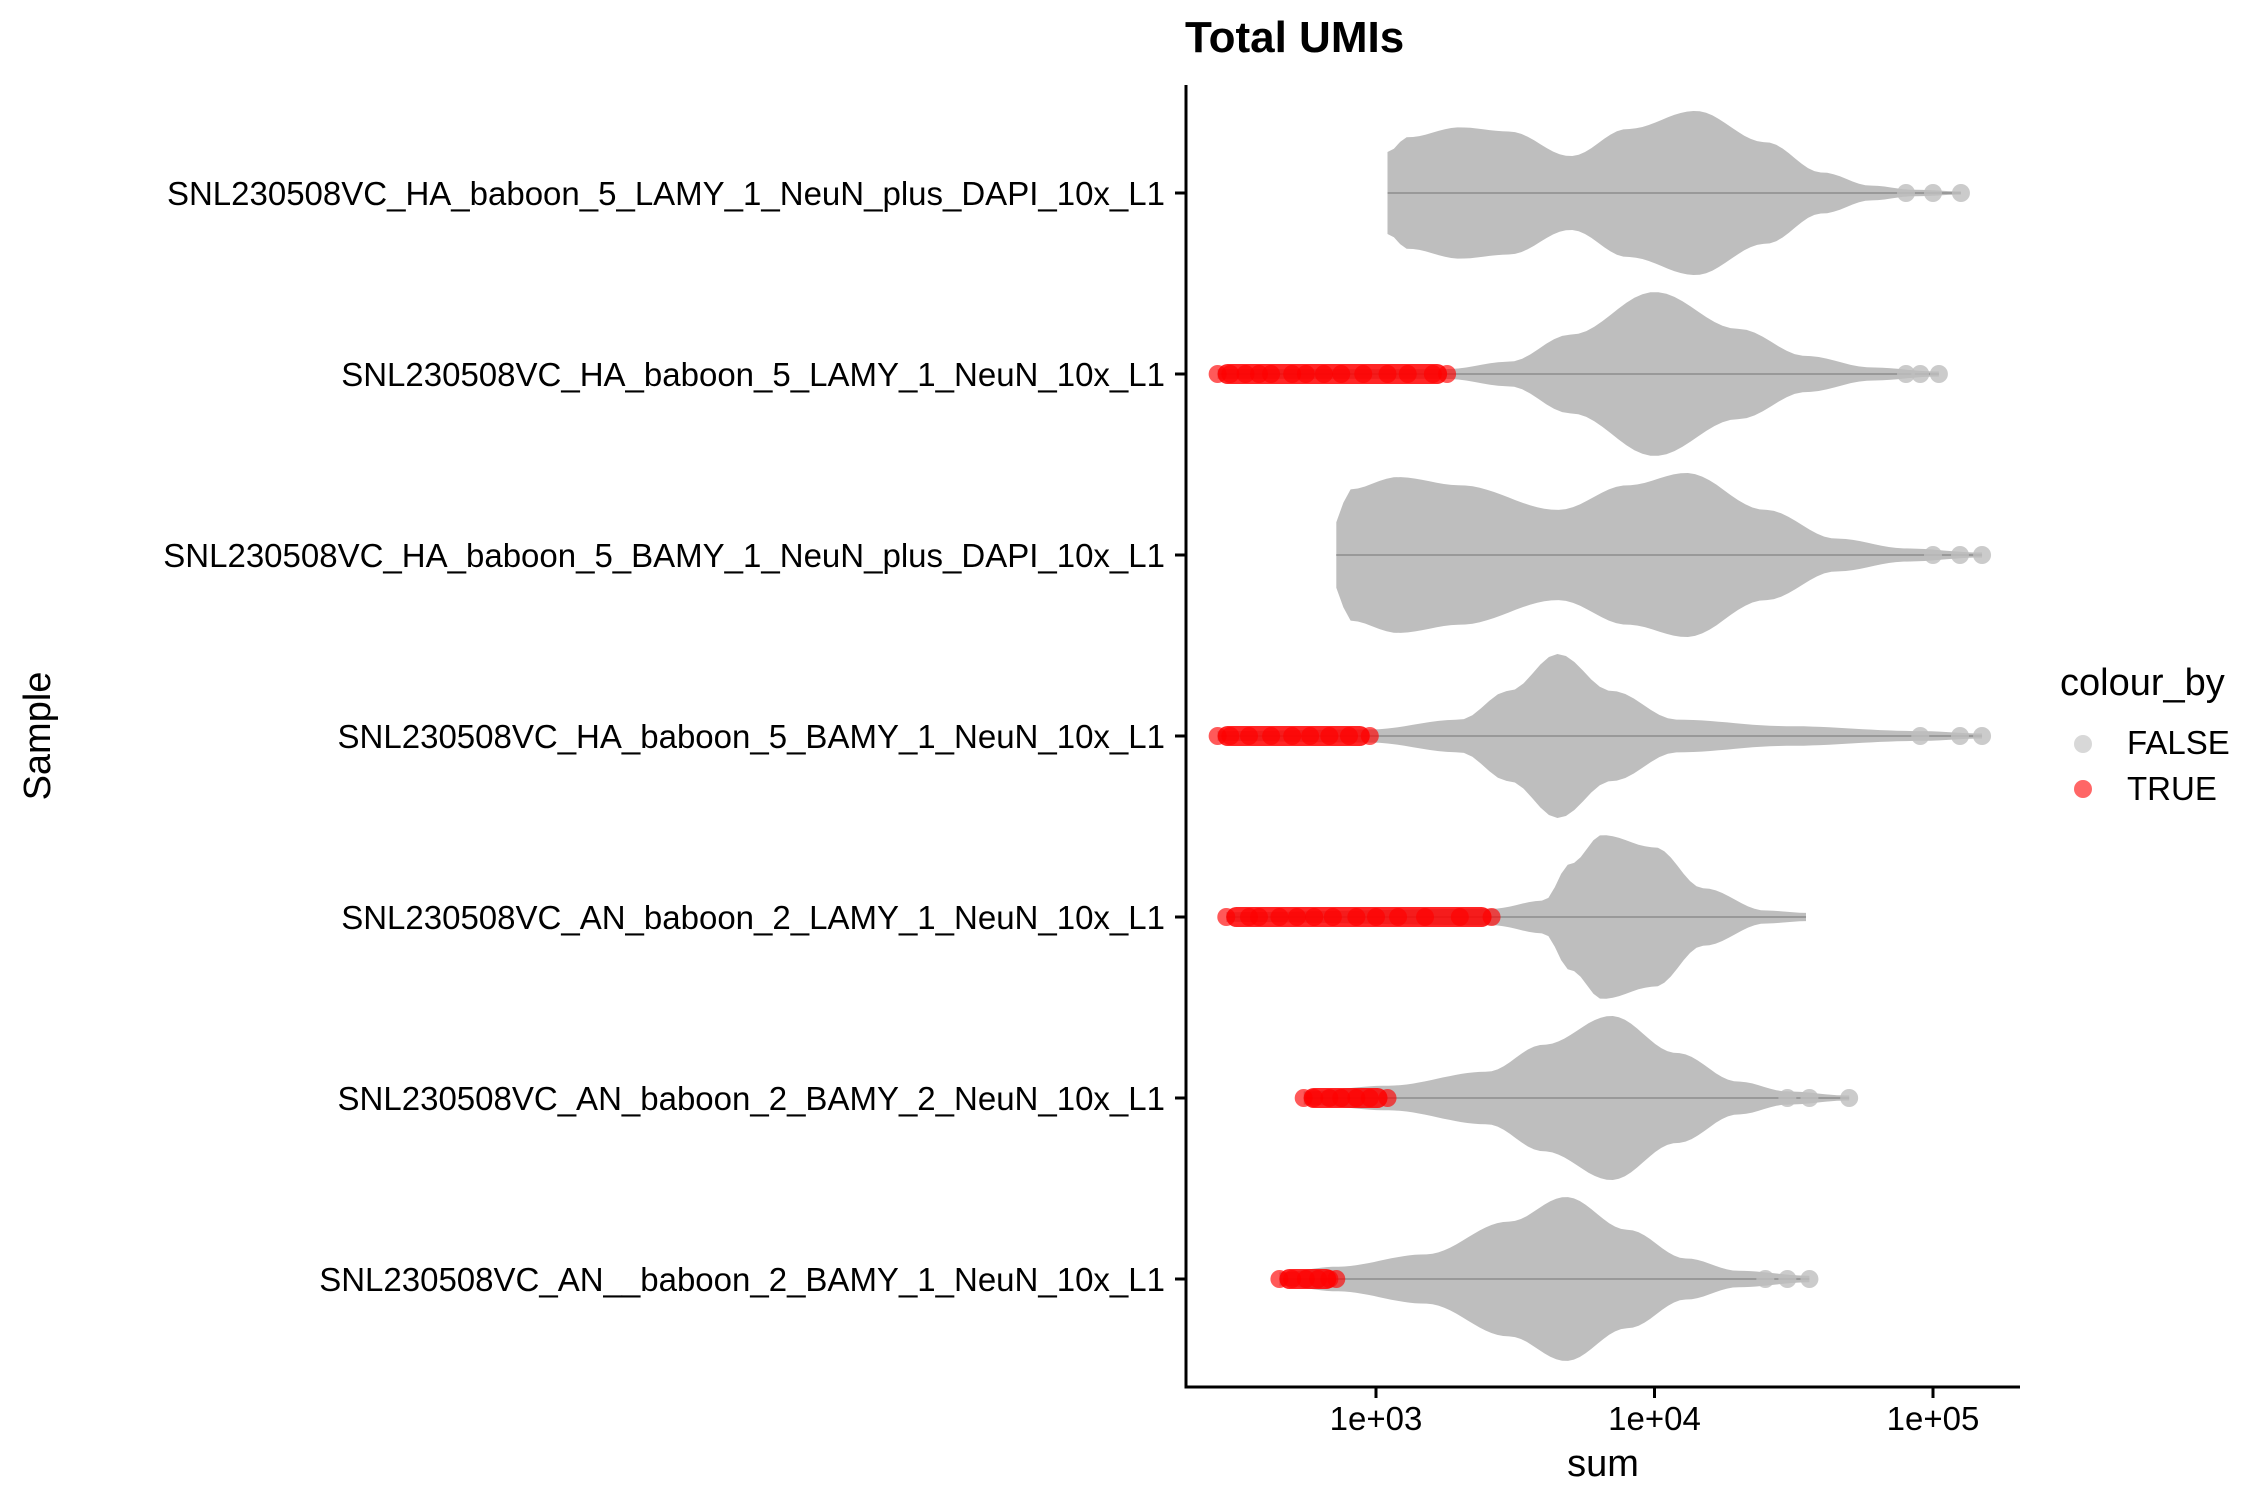  What do you see at coordinates (1603, 1464) in the screenshot?
I see `x-axis-title: sum` at bounding box center [1603, 1464].